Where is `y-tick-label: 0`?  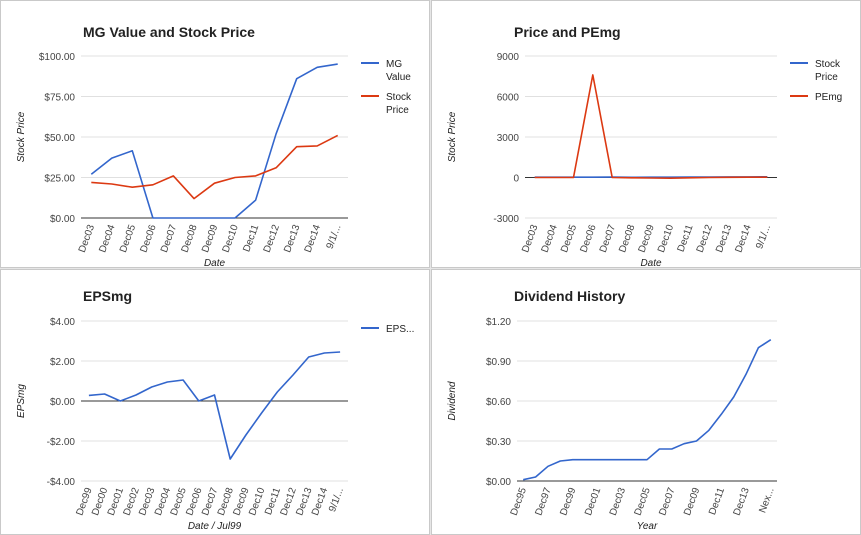 y-tick-label: 0 is located at coordinates (516, 179).